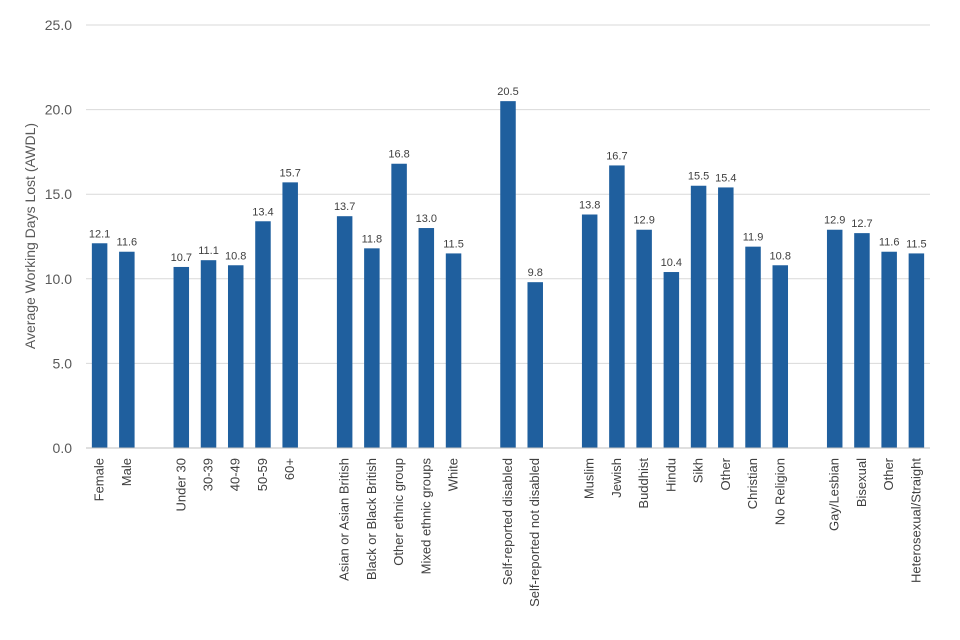 The image size is (960, 640). Describe the element at coordinates (99, 479) in the screenshot. I see `x-tick-label: Female` at that location.